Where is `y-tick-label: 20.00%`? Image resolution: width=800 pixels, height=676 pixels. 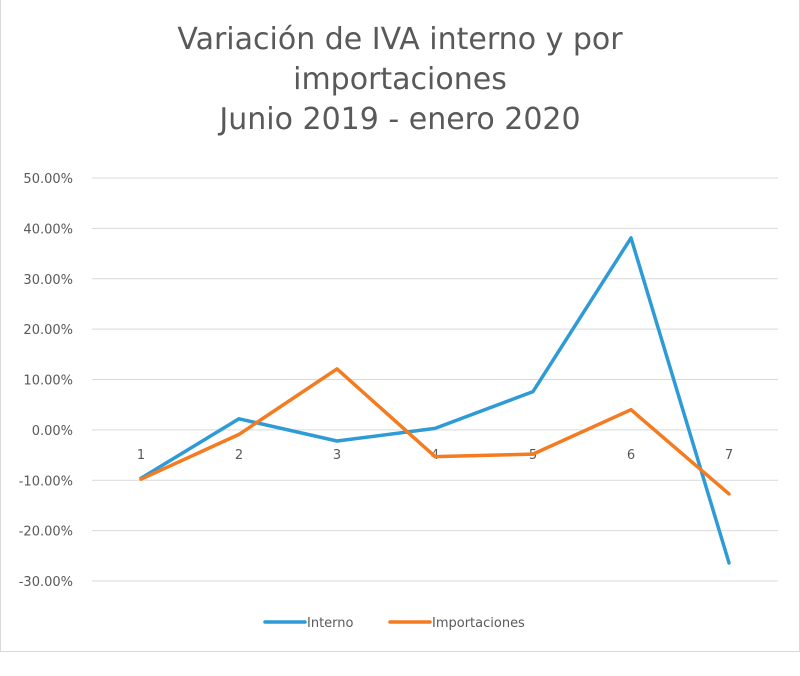 y-tick-label: 20.00% is located at coordinates (48, 330).